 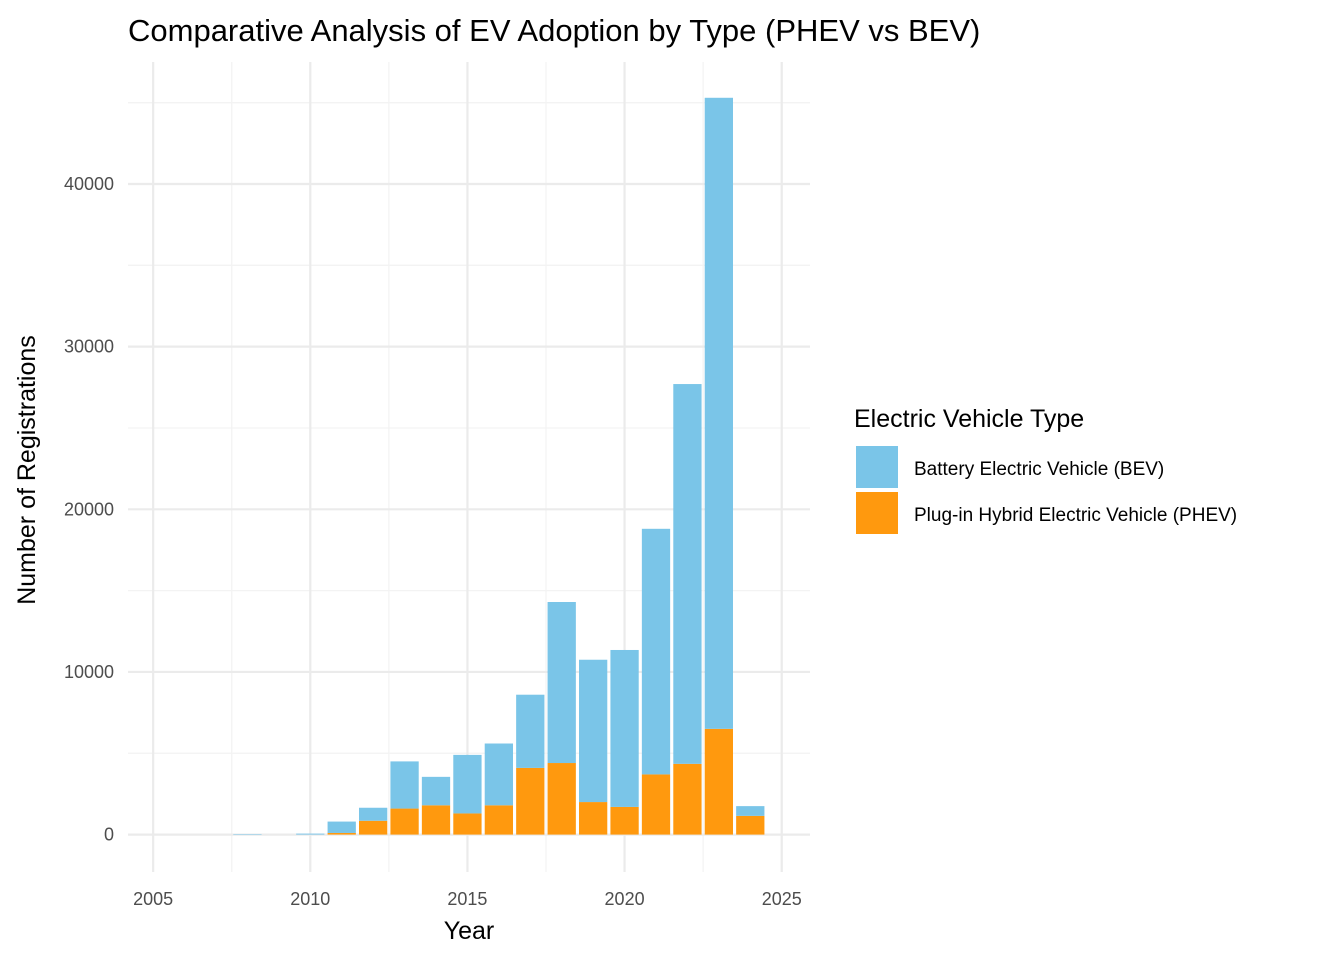 What do you see at coordinates (530, 801) in the screenshot?
I see `bar-phev-2017` at bounding box center [530, 801].